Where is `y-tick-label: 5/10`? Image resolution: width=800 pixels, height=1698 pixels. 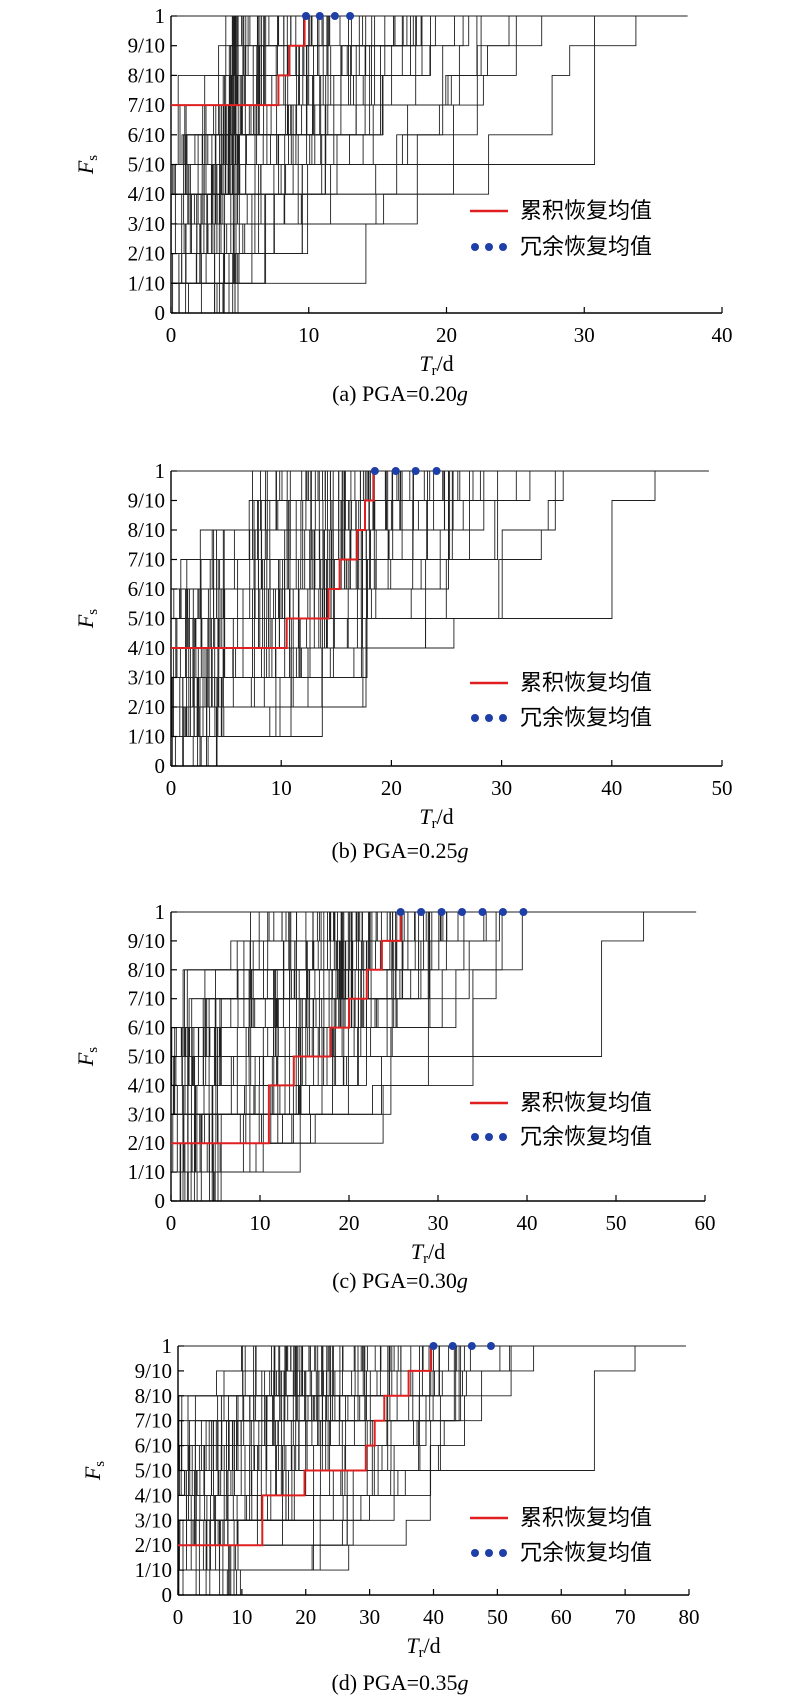
y-tick-label: 5/10 is located at coordinates (146, 165).